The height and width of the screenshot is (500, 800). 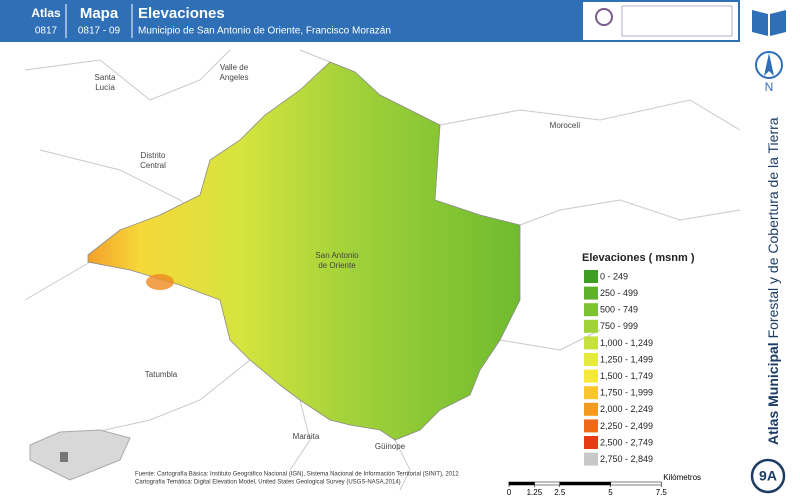 What do you see at coordinates (773, 229) in the screenshot?
I see `atlas-title-rest: Forestal y de Cobertura de la Tierra` at bounding box center [773, 229].